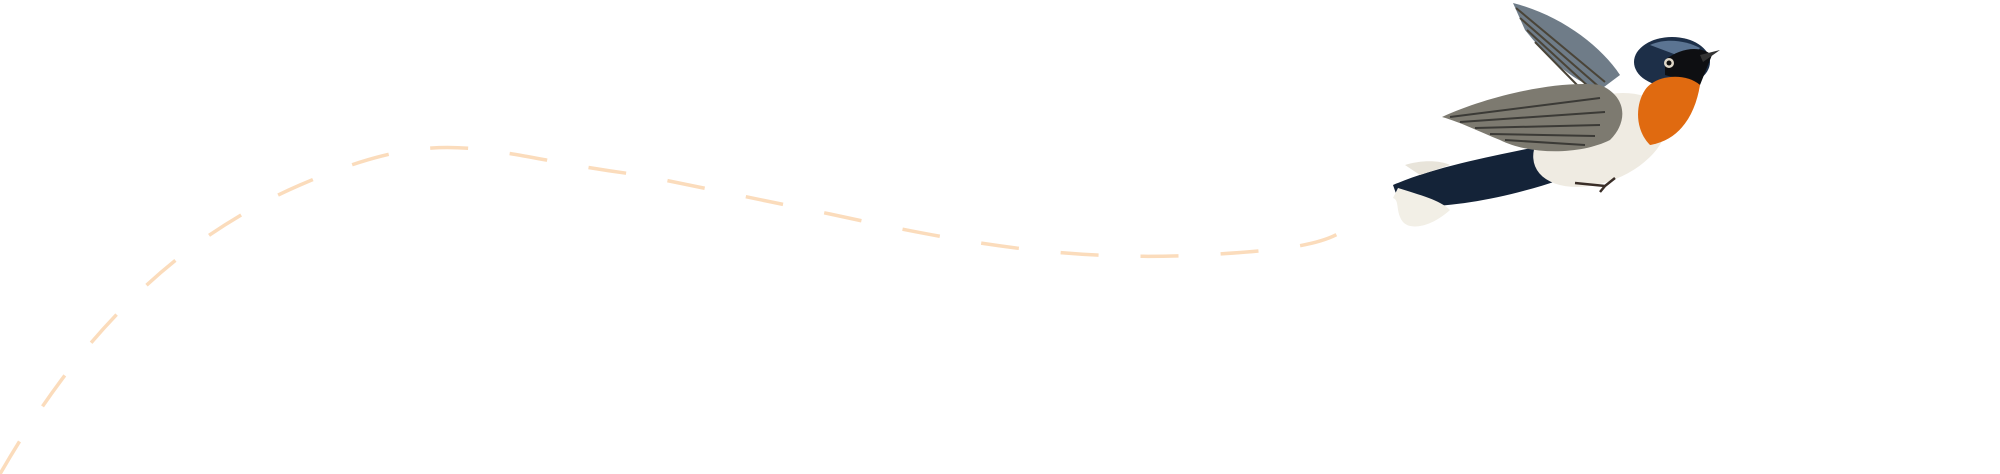 The width and height of the screenshot is (2000, 474). Describe the element at coordinates (1710, 56) in the screenshot. I see `bird-beak` at that location.